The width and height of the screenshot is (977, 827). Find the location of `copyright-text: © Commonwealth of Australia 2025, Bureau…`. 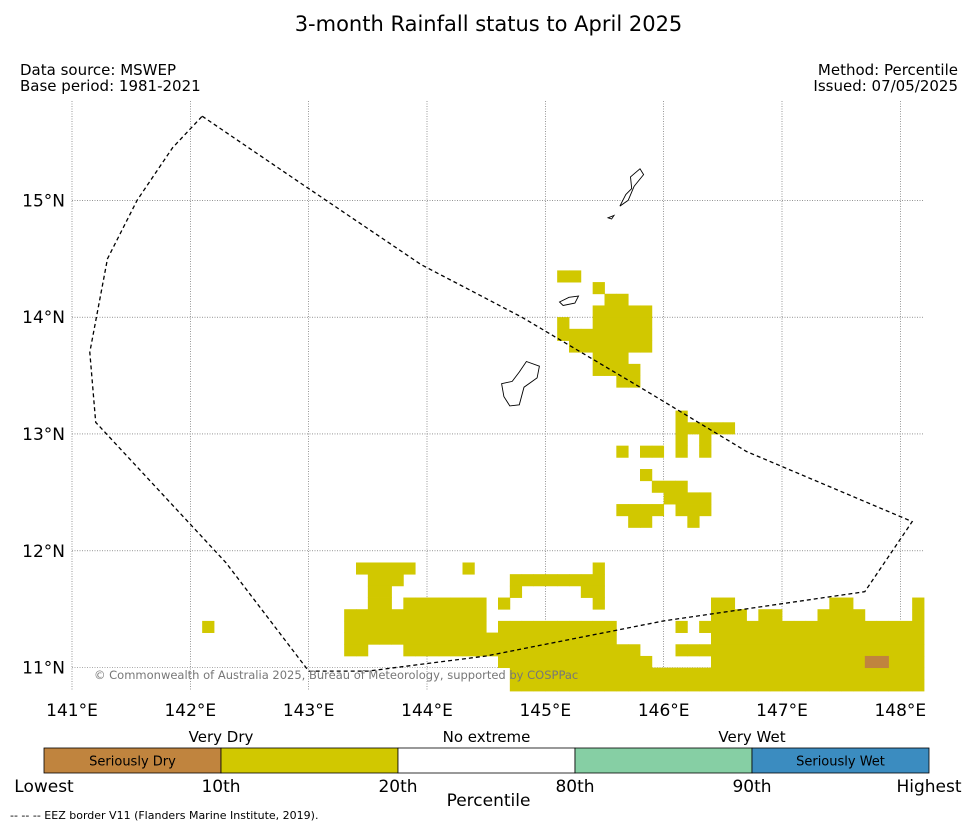

copyright-text: © Commonwealth of Australia 2025, Bureau… is located at coordinates (336, 675).